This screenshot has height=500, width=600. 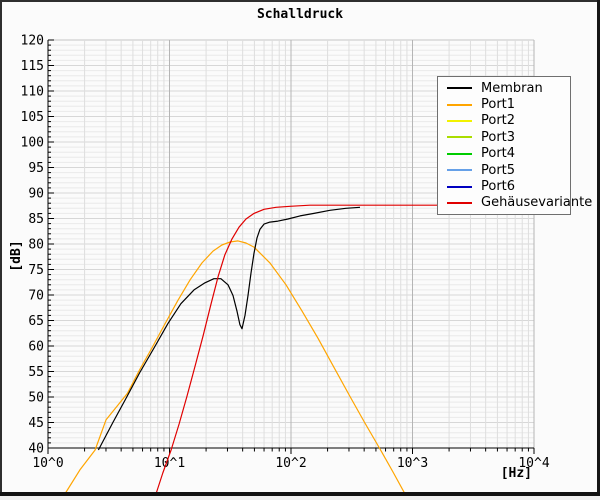 I want to click on legend-label: Membran, so click(x=512, y=88).